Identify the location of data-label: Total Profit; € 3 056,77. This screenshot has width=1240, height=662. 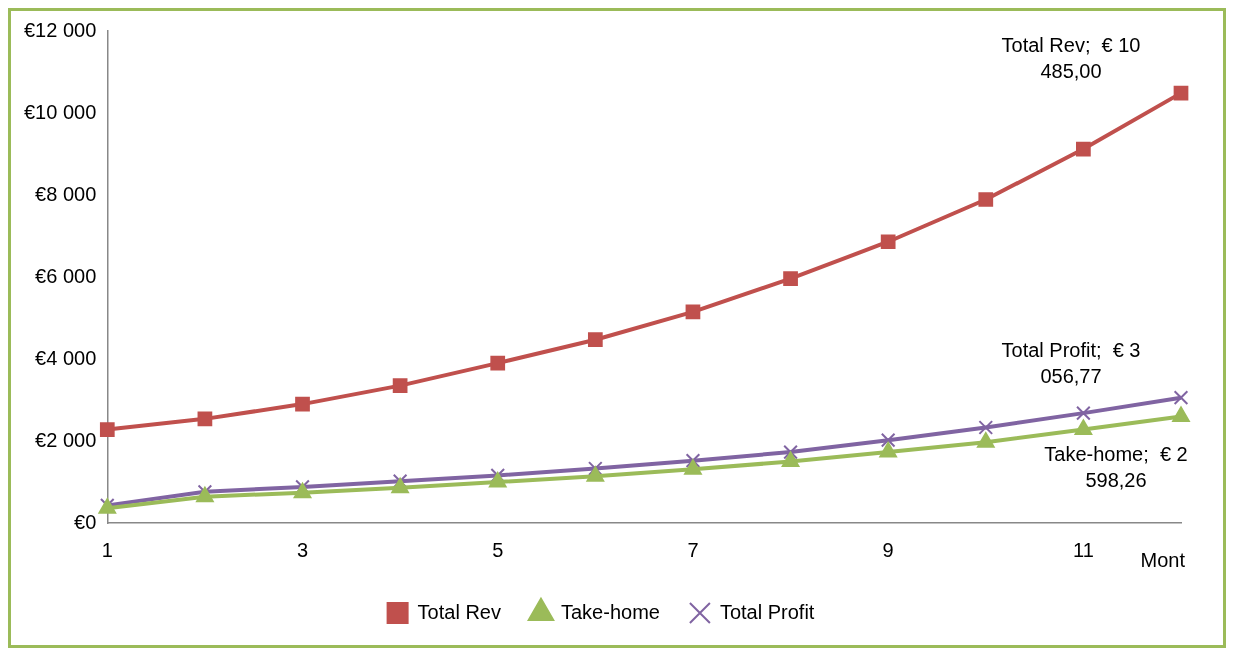
(1071, 362).